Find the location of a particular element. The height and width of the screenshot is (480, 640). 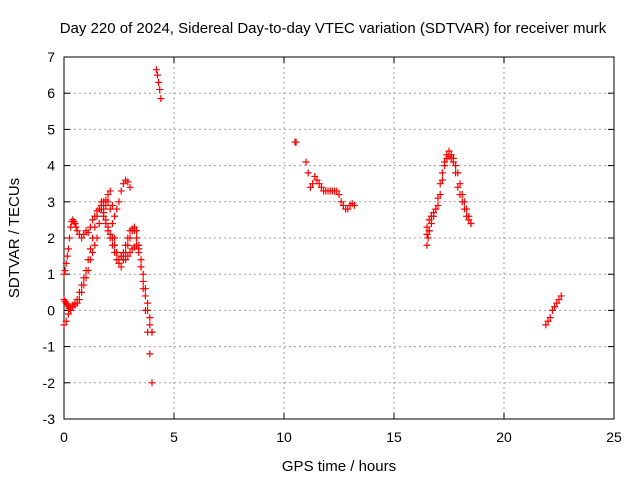

x-tick-label: 10 is located at coordinates (284, 437).